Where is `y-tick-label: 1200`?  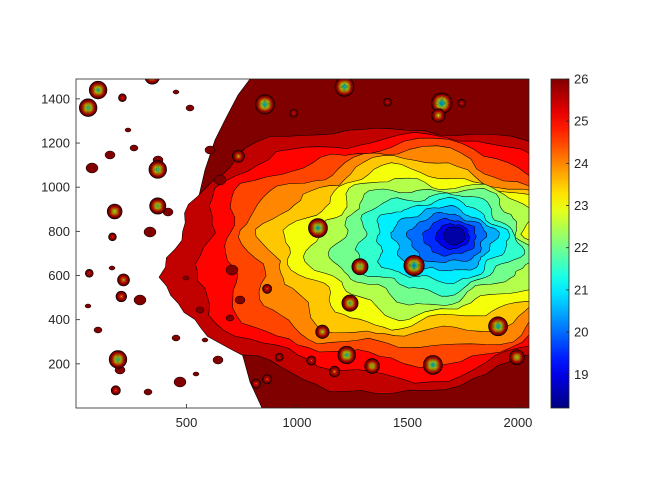 y-tick-label: 1200 is located at coordinates (55, 143).